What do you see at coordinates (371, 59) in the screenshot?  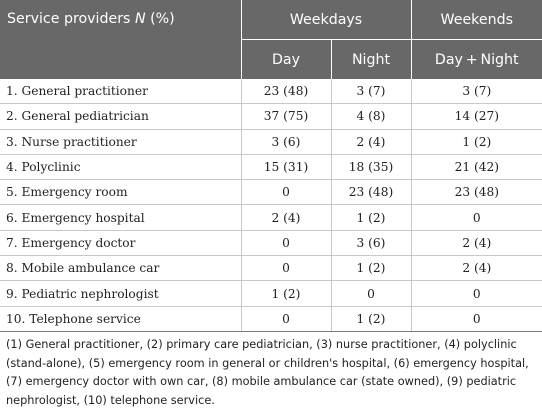 I see `column-header-night: Night` at bounding box center [371, 59].